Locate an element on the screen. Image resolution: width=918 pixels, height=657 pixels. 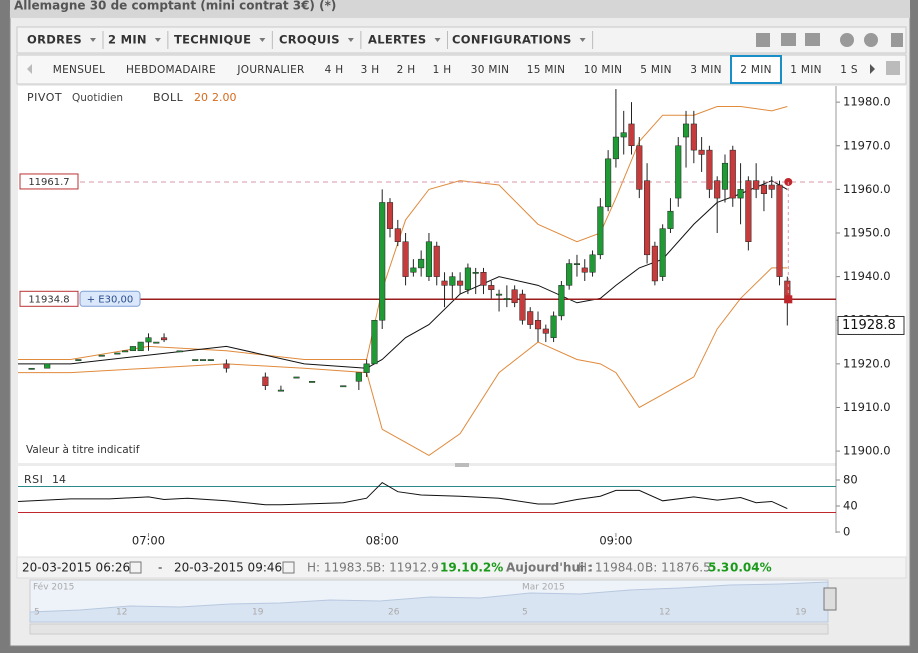
help-icon is located at coordinates (871, 40).